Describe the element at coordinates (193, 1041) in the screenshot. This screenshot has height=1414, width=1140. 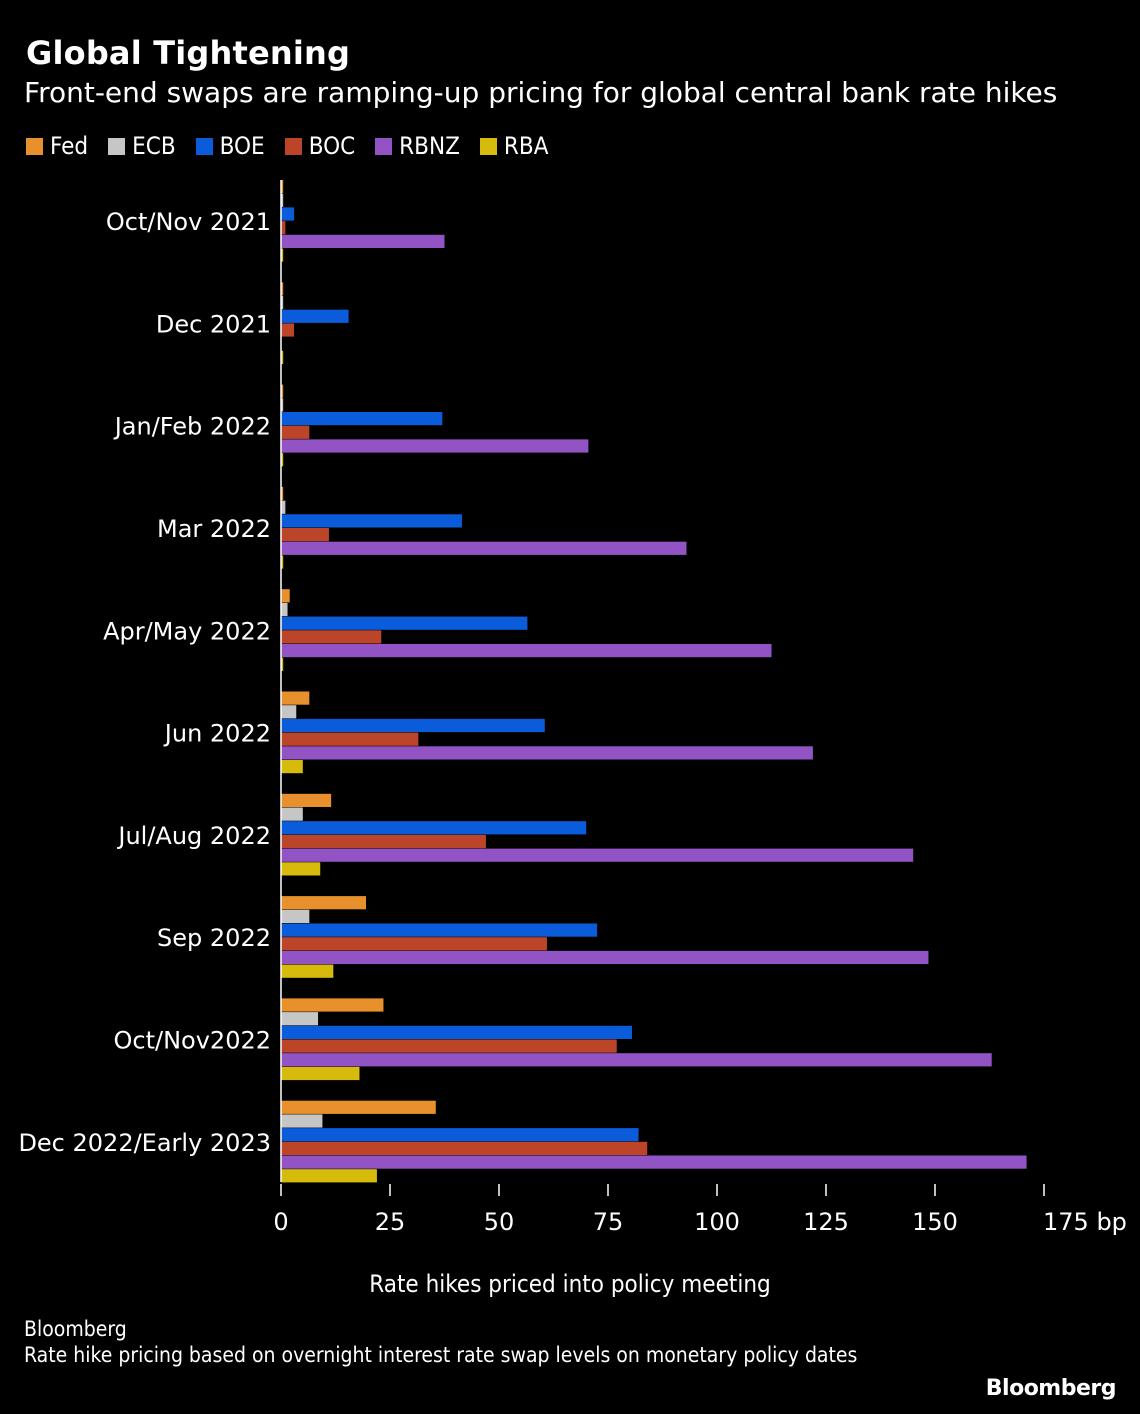
I see `category-label: Oct/Nov2022` at that location.